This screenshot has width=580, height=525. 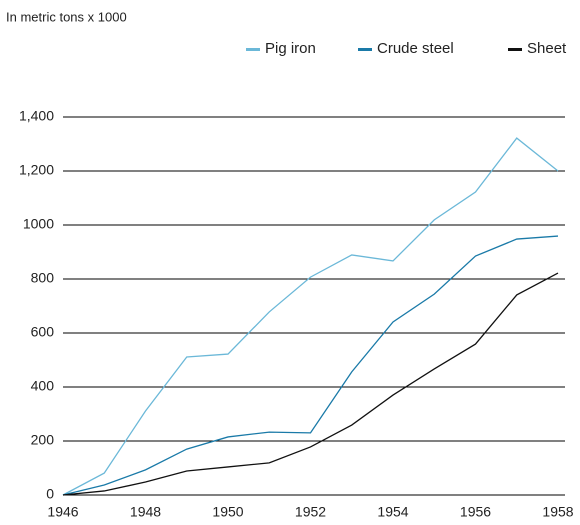 I want to click on x-tick-label: 1958, so click(x=557, y=512).